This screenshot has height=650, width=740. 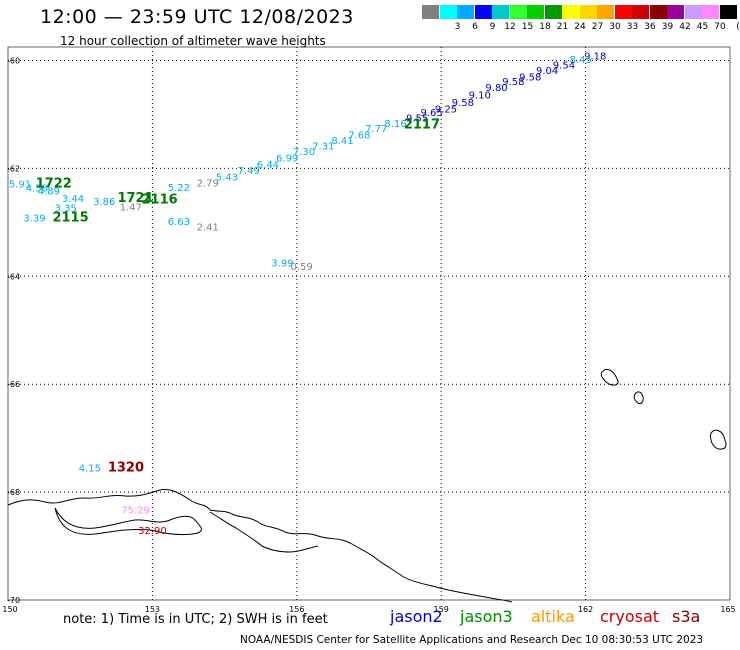 I want to click on wave-height-value: 4.89, so click(x=49, y=191).